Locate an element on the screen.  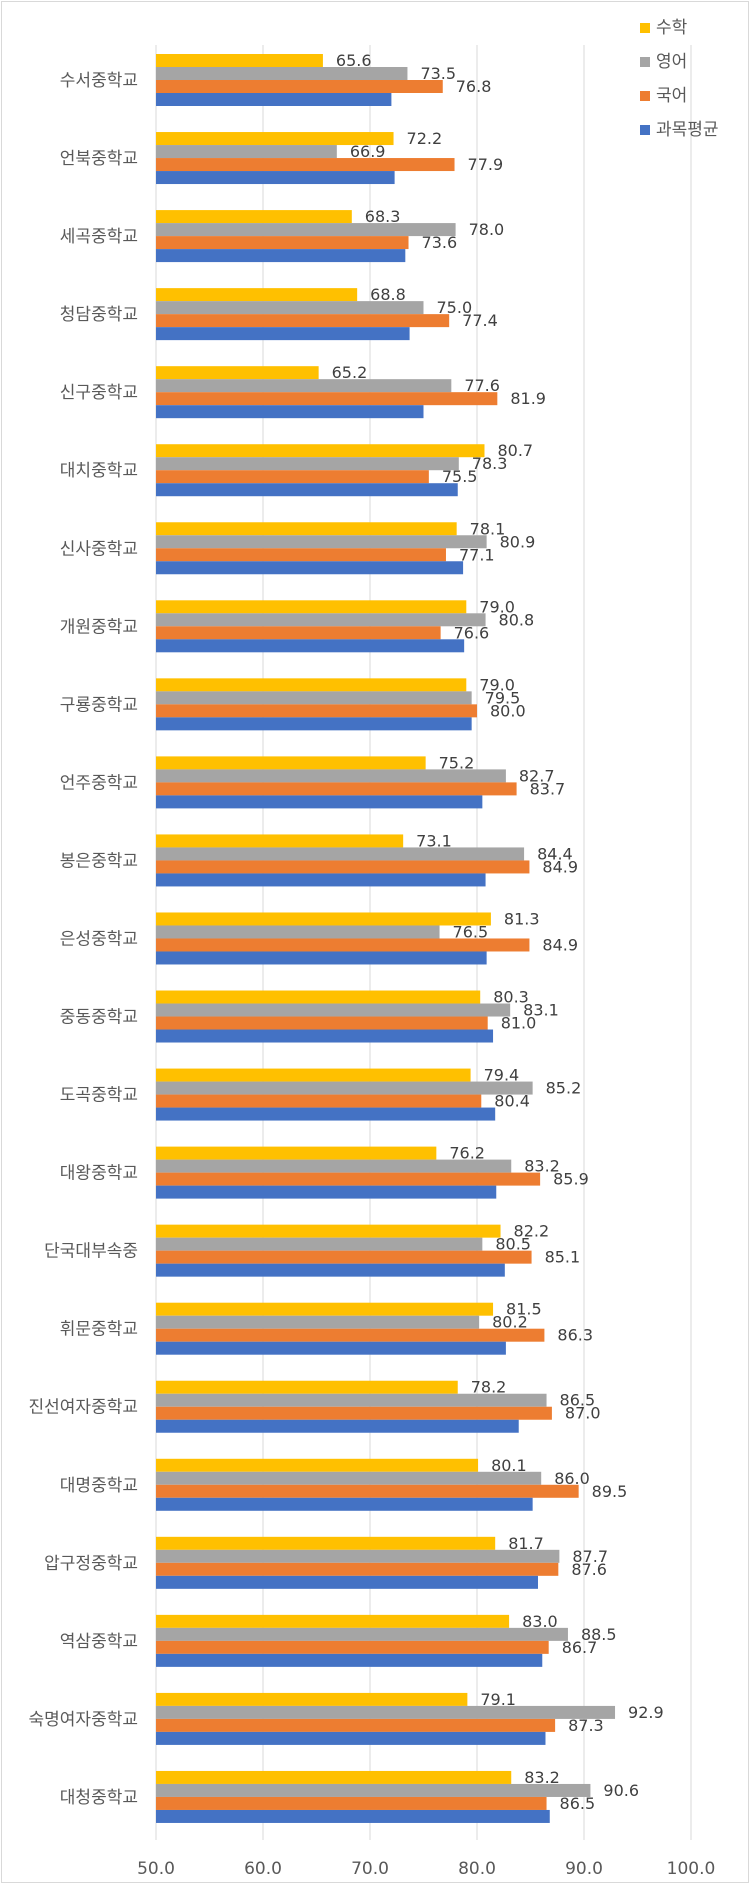
data-label: 79.5 is located at coordinates (503, 697).